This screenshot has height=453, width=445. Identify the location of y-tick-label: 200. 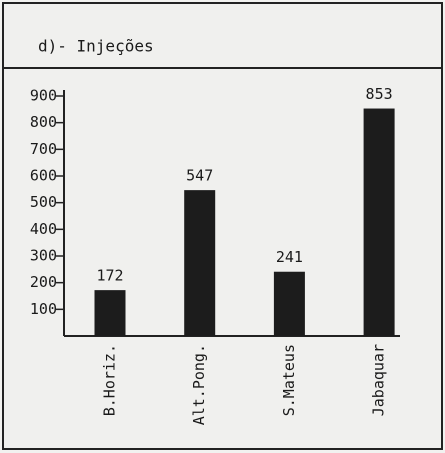
(43, 282).